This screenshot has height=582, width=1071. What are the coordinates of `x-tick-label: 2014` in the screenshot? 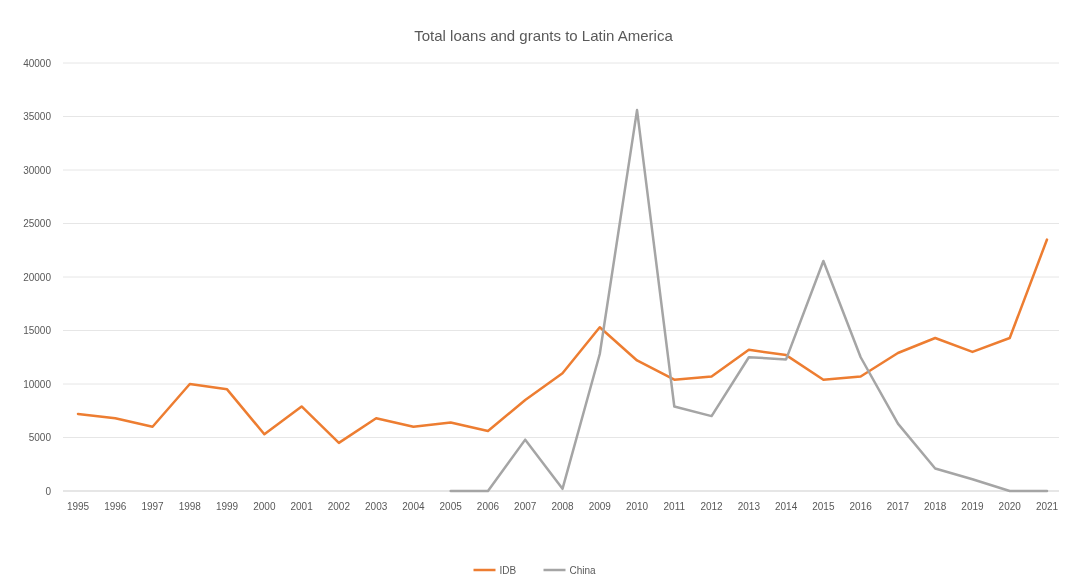 It's located at (786, 506).